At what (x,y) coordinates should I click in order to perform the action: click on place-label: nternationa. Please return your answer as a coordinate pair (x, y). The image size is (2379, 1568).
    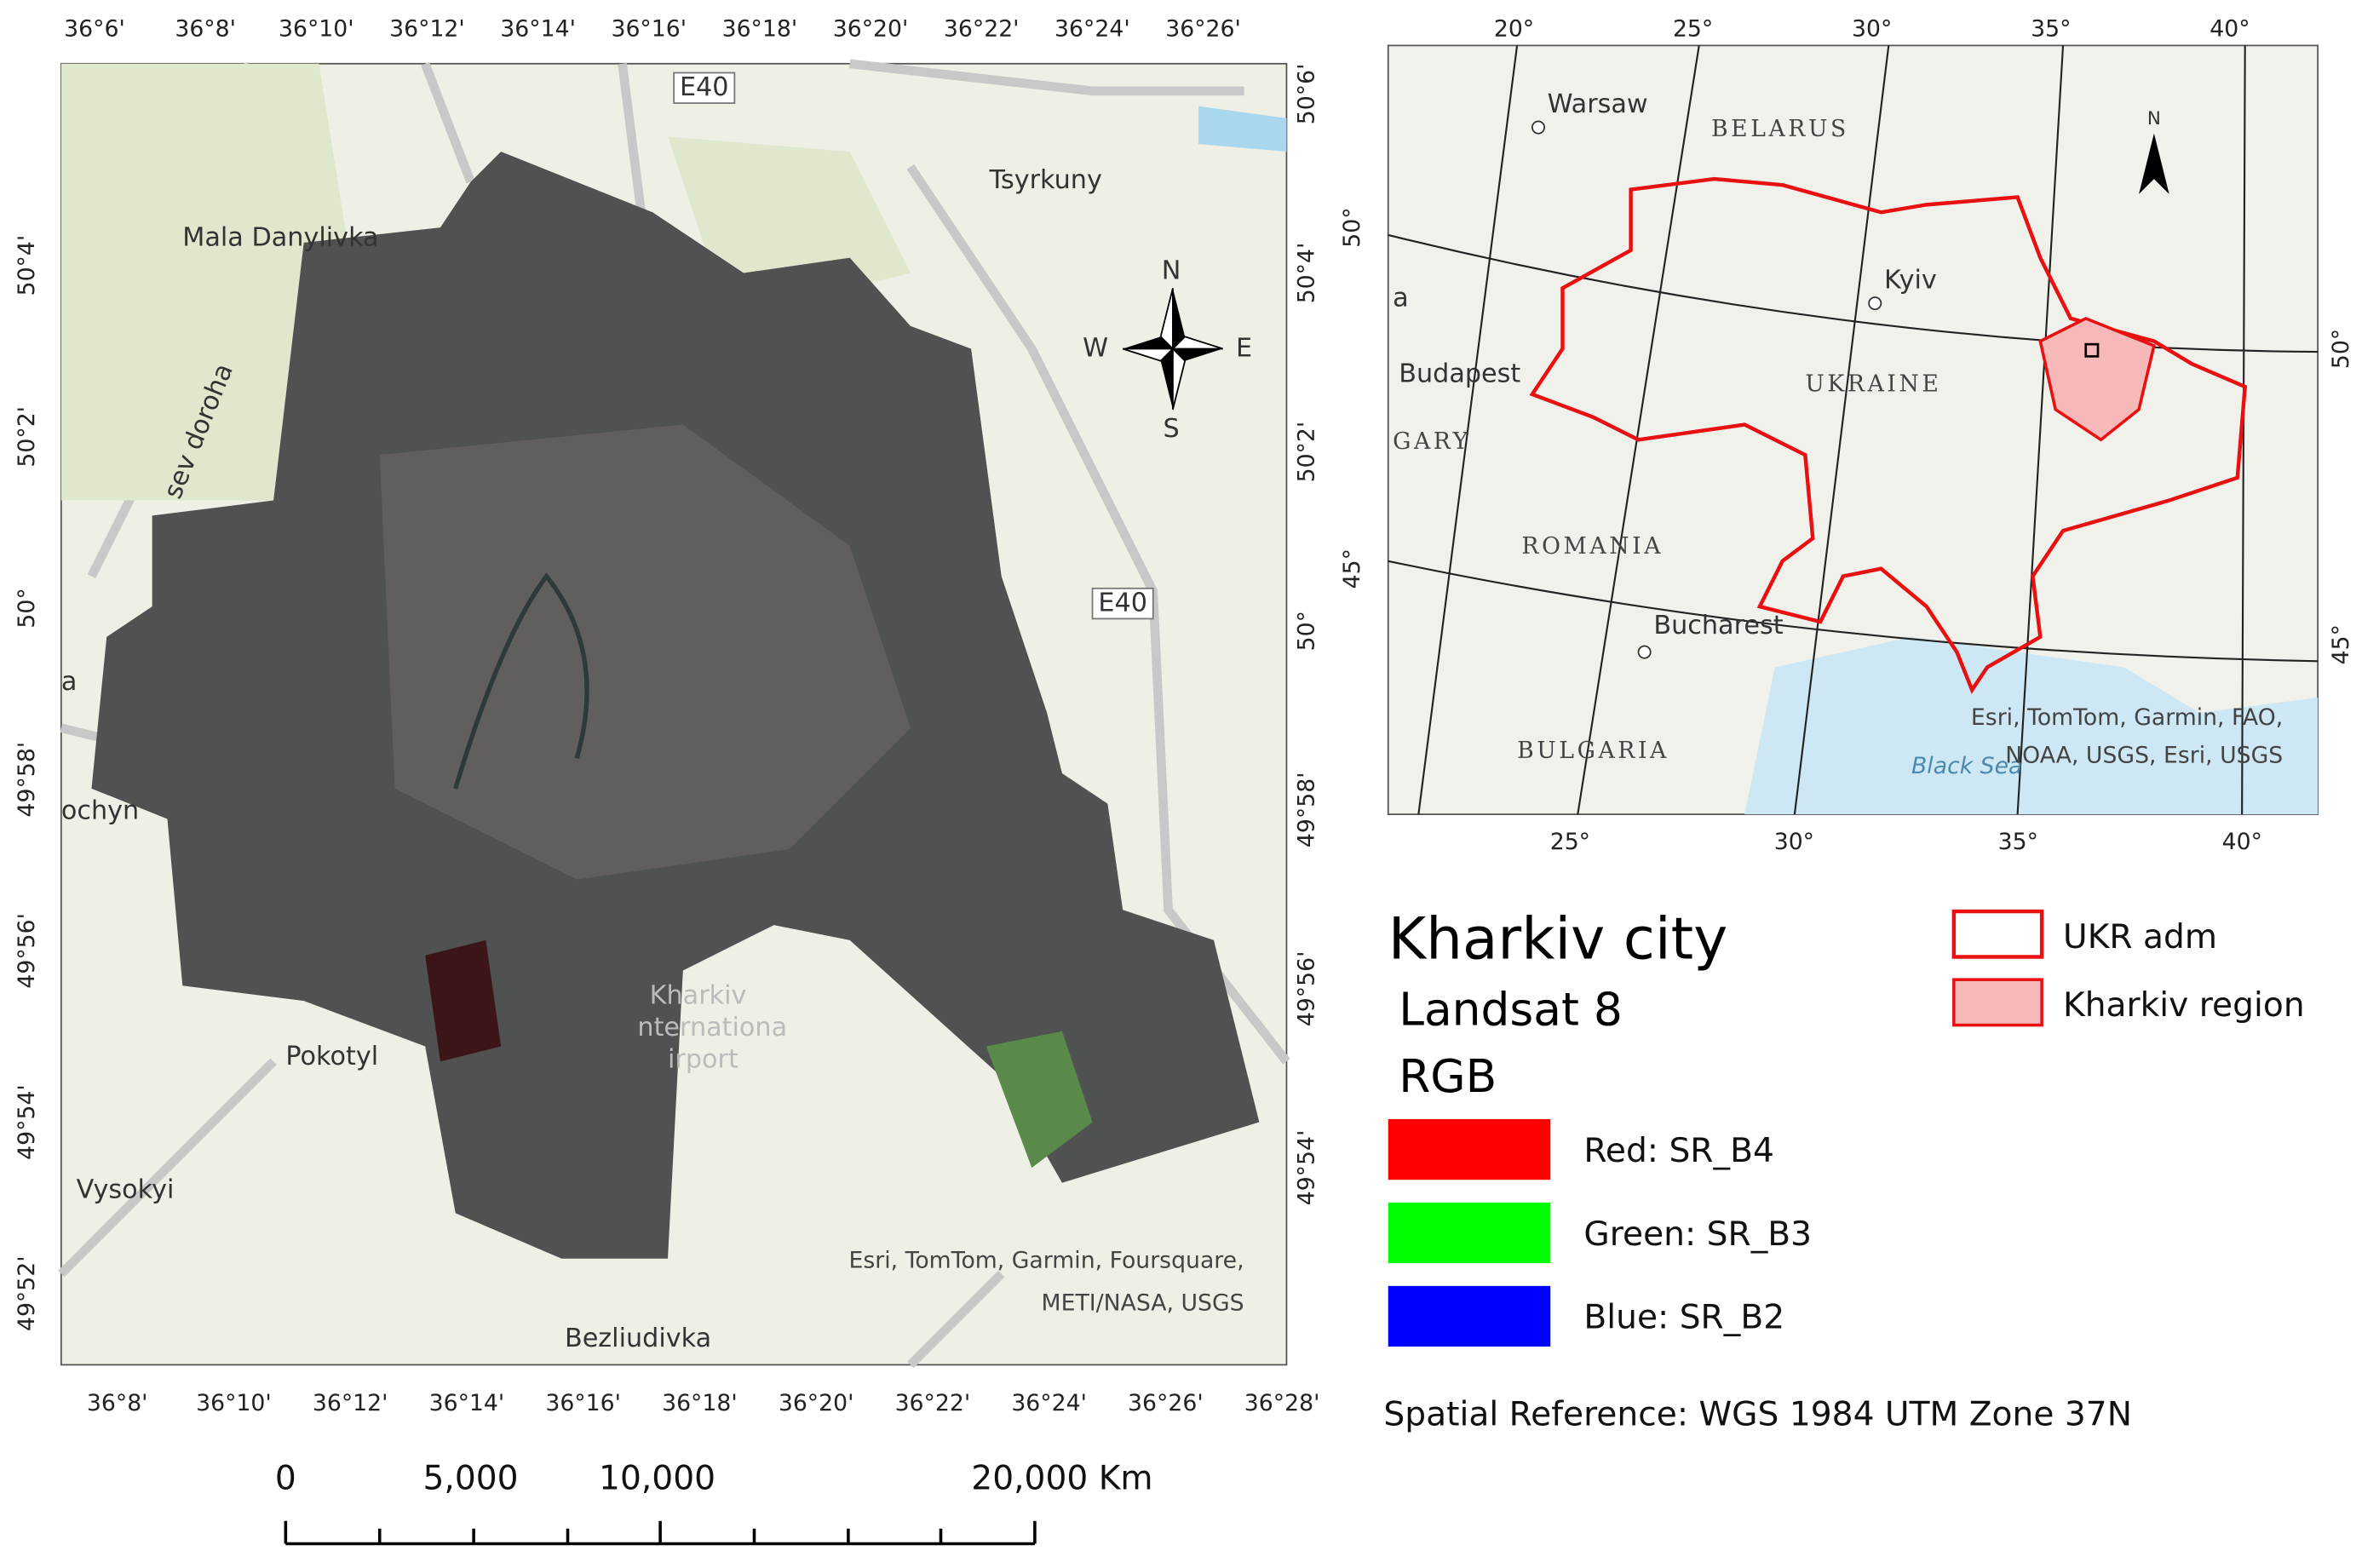
    Looking at the image, I should click on (712, 1027).